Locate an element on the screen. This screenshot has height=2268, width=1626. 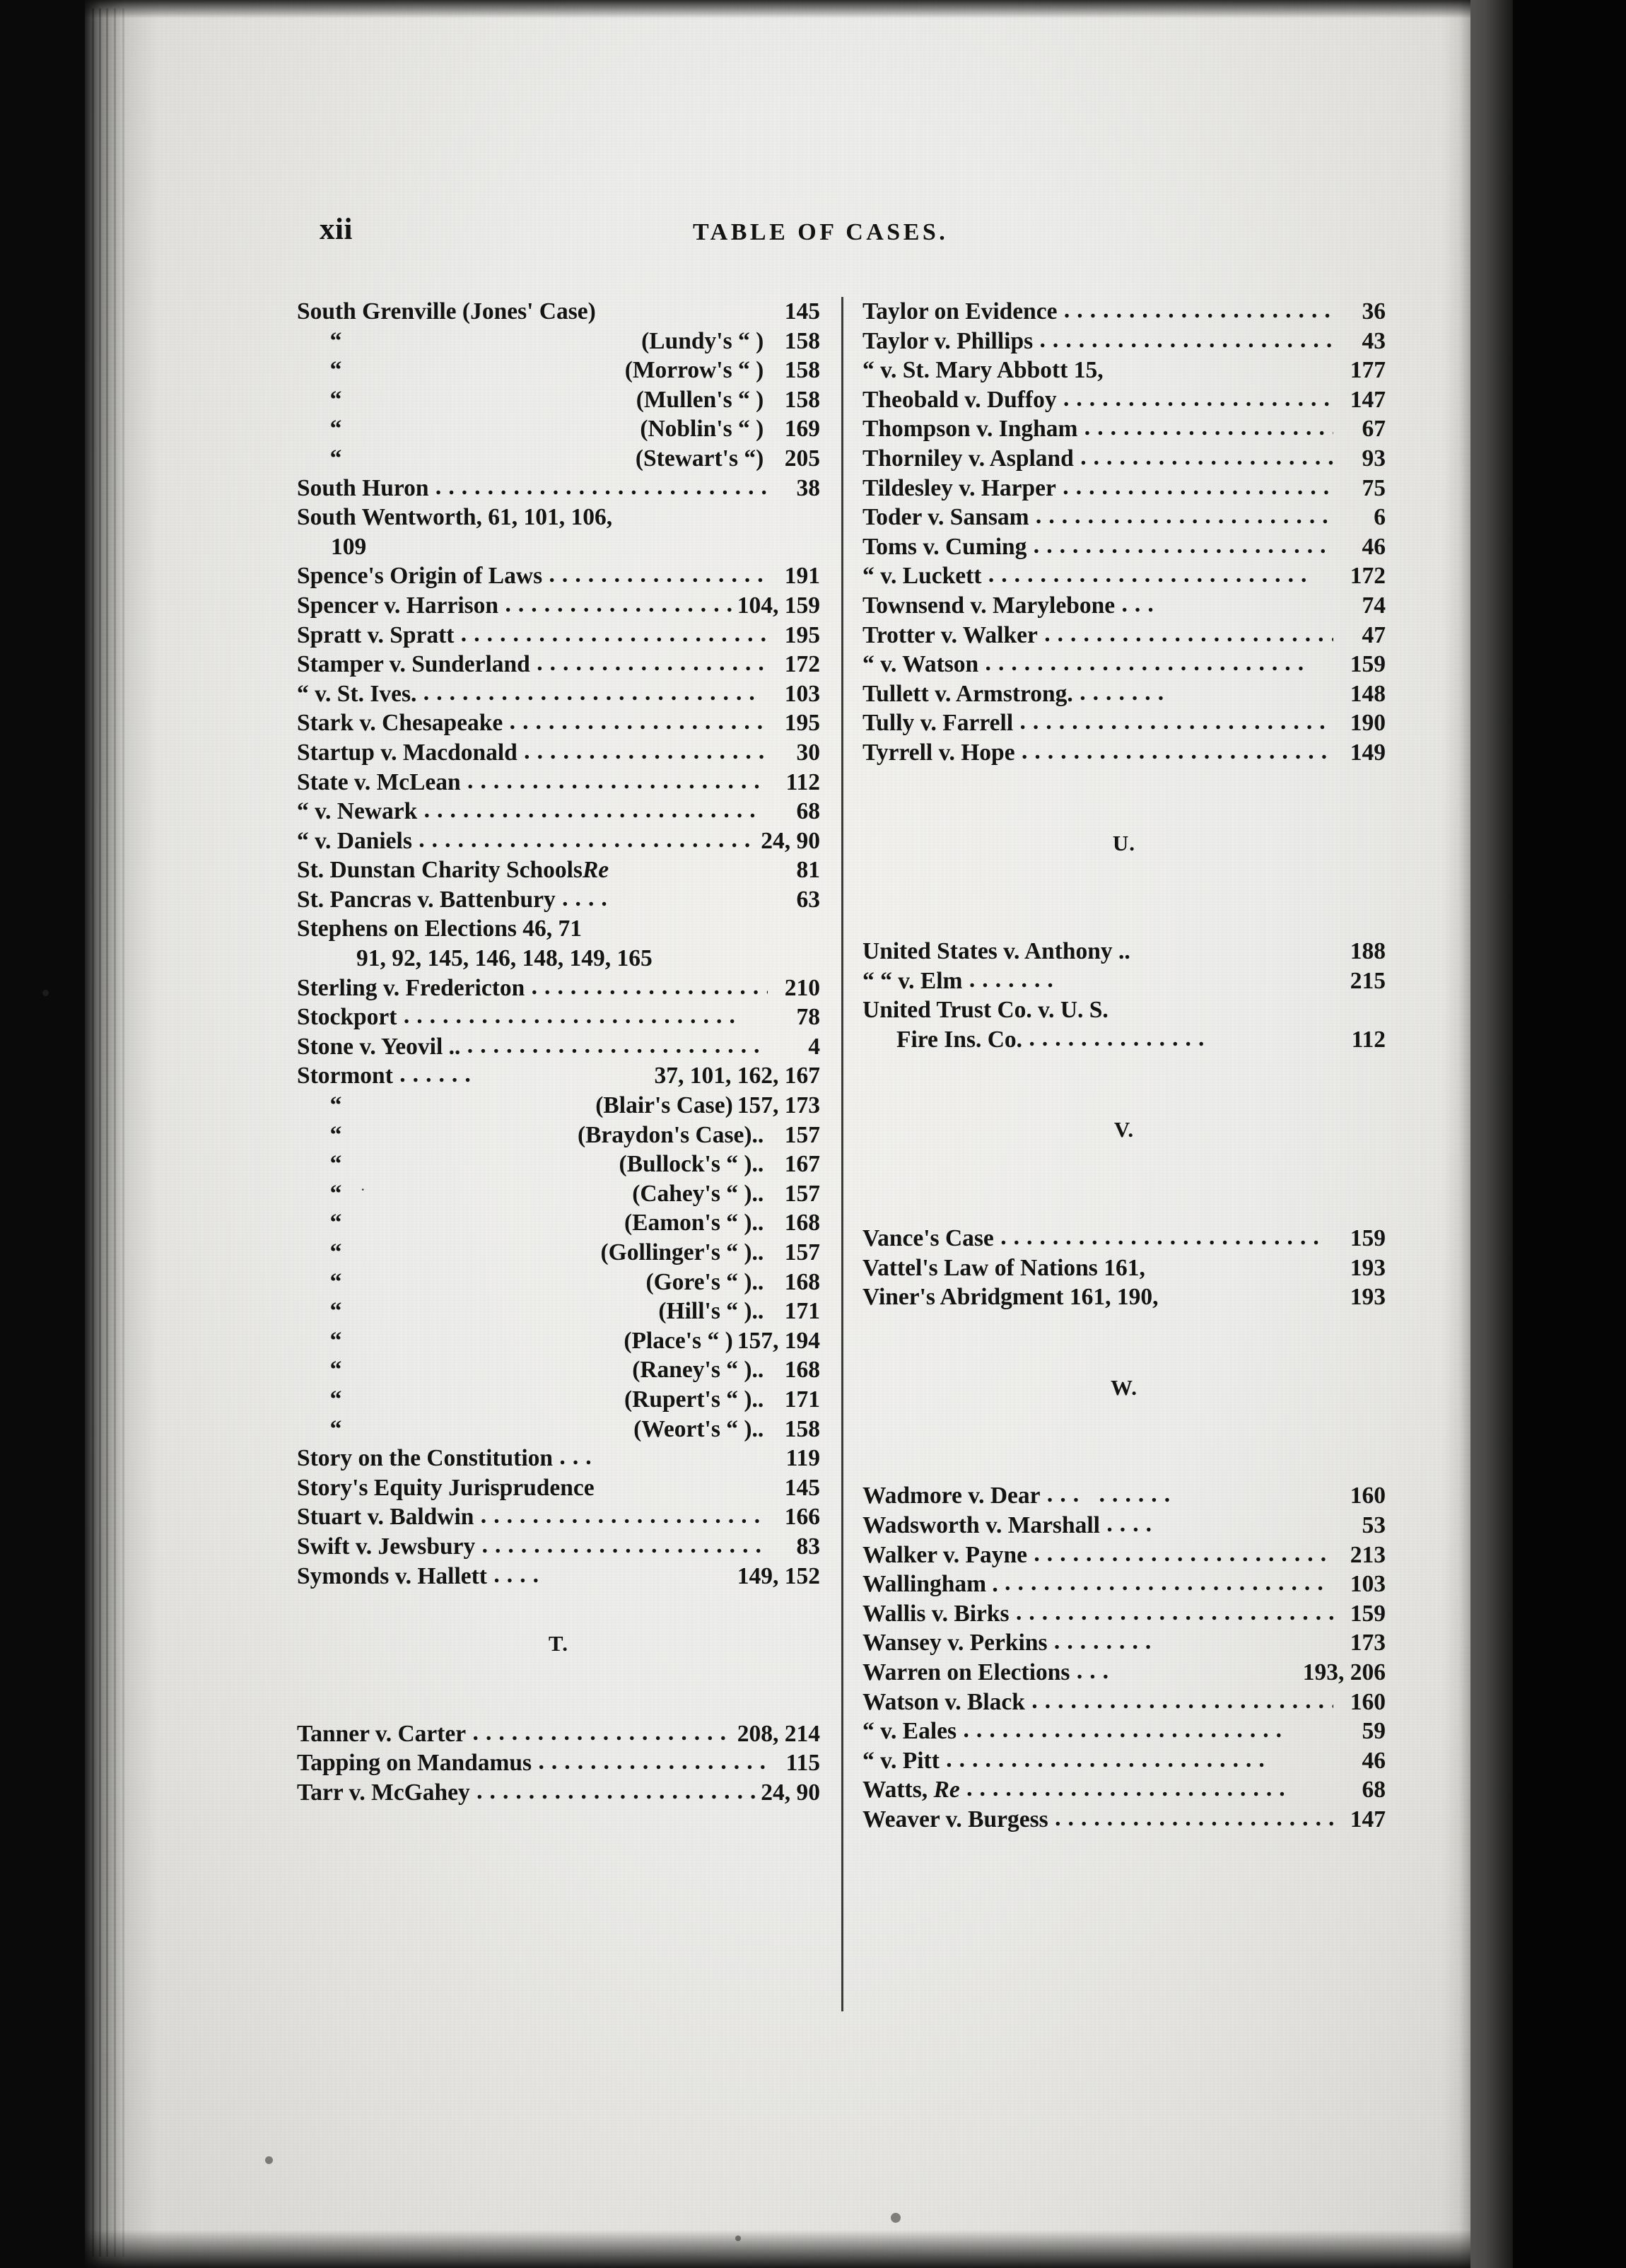
index-entry: “ v. Pitt ......................... 46 is located at coordinates (1124, 1761).